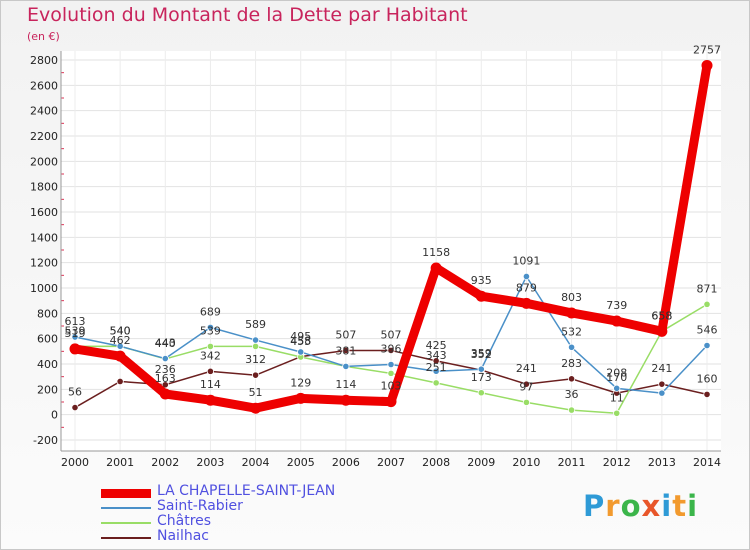  What do you see at coordinates (44, 237) in the screenshot?
I see `y-tick-label: 1400` at bounding box center [44, 237].